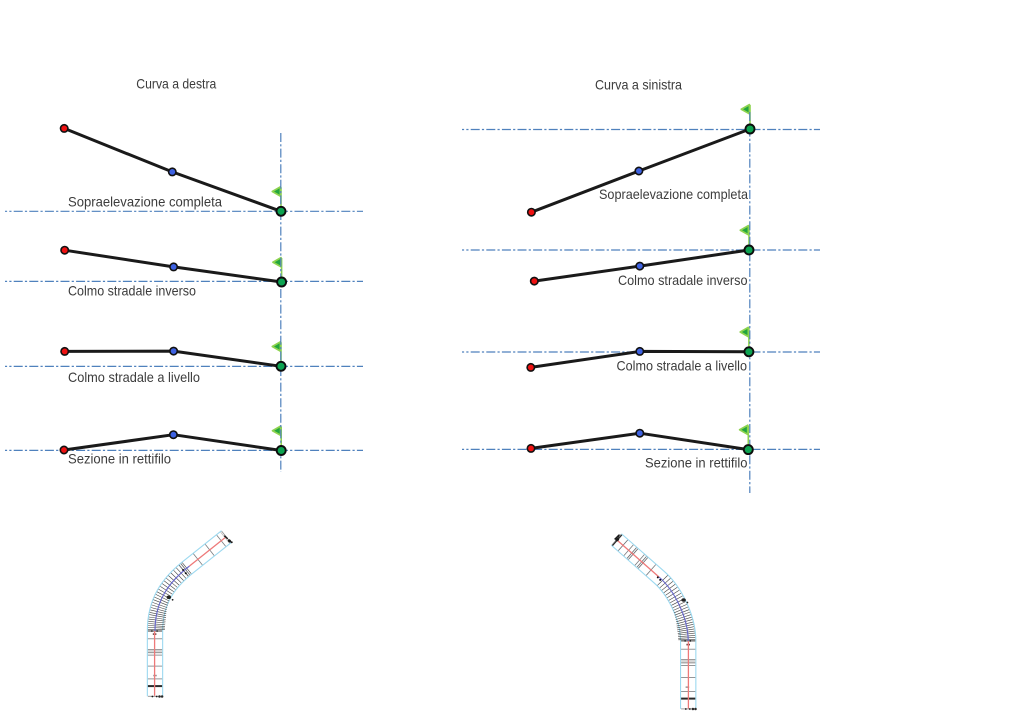 This screenshot has height=720, width=1024. Describe the element at coordinates (638, 85) in the screenshot. I see `svg-text: Curva a sinistra` at that location.